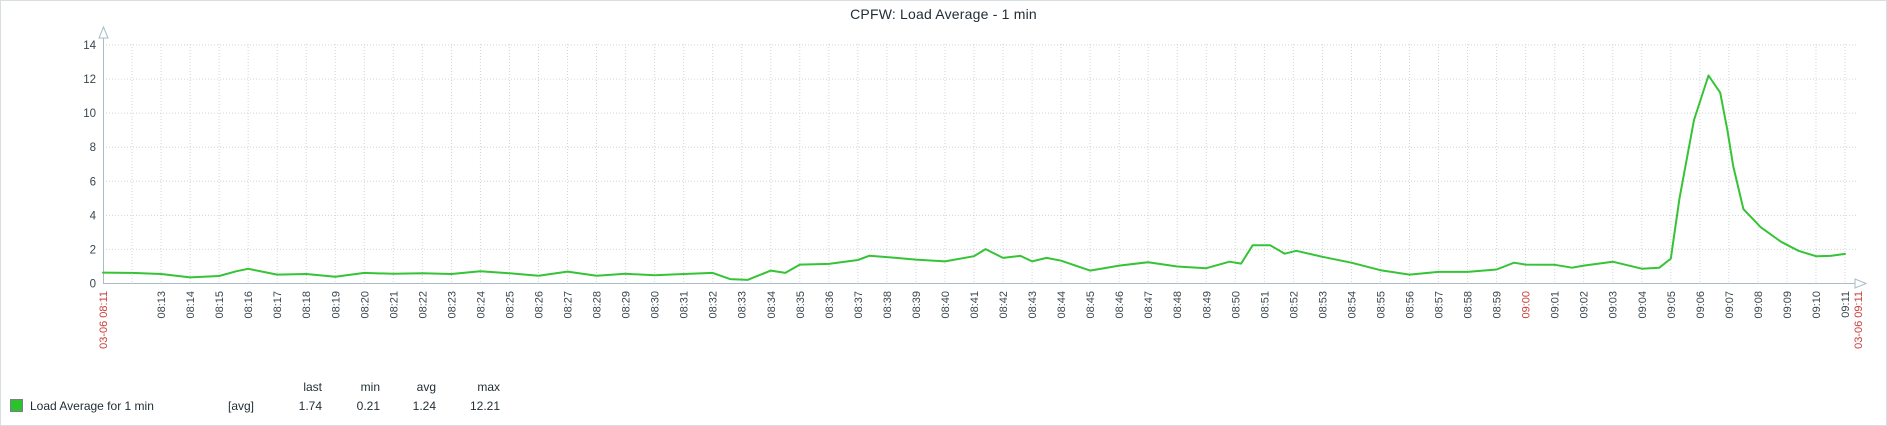 The width and height of the screenshot is (1887, 426). What do you see at coordinates (89, 114) in the screenshot?
I see `y-tick-label: 10` at bounding box center [89, 114].